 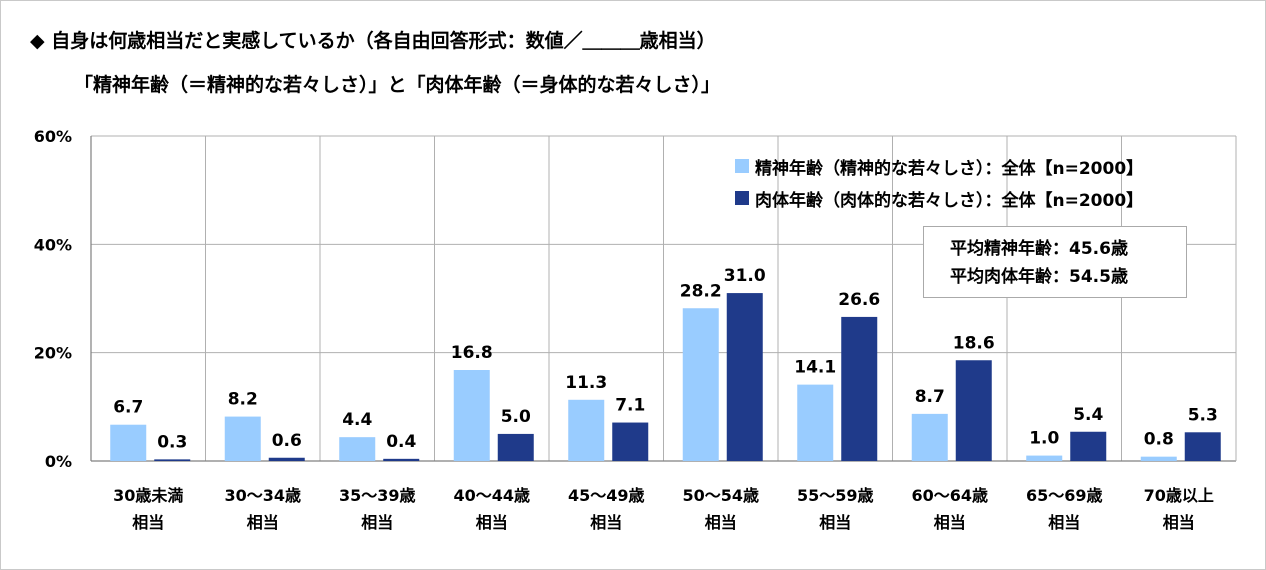 What do you see at coordinates (974, 343) in the screenshot?
I see `data-label-physical: 18.6` at bounding box center [974, 343].